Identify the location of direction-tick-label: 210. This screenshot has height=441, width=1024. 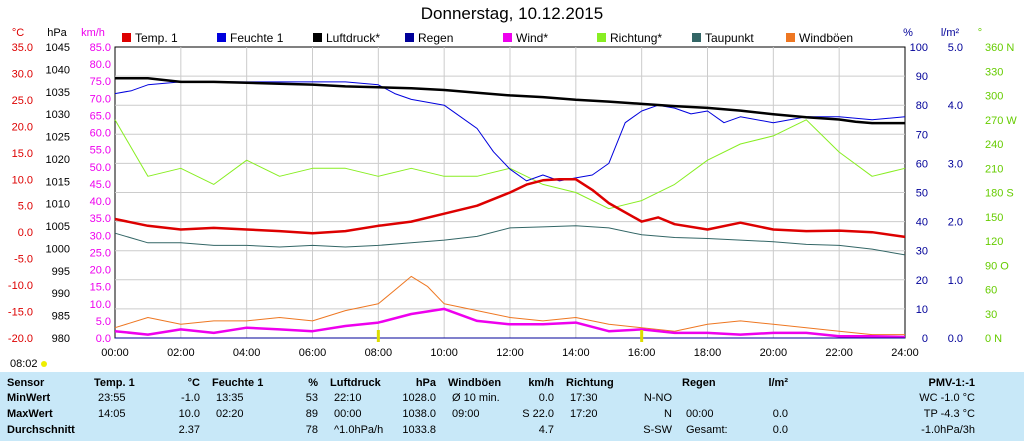
(994, 169).